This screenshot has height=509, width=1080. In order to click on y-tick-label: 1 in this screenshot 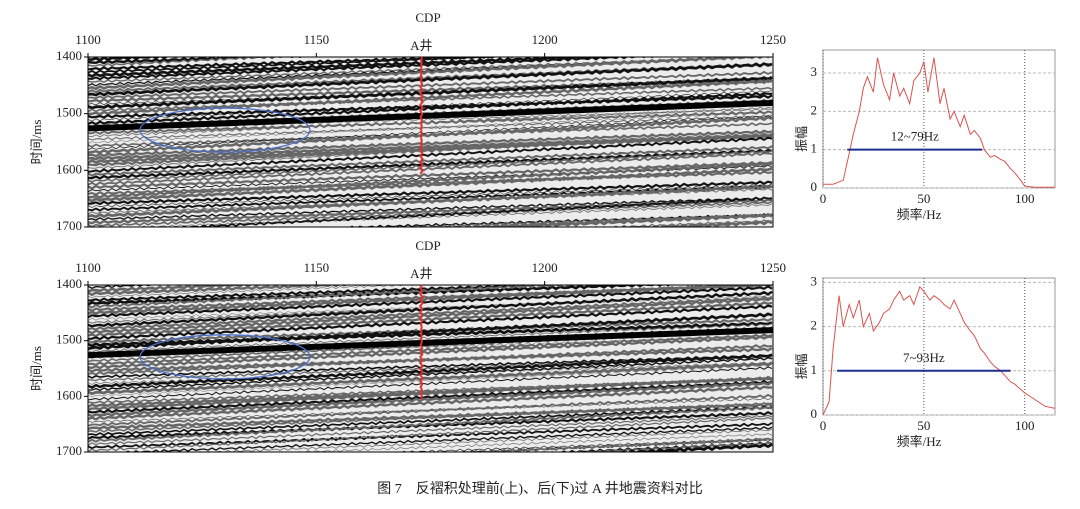, I will do `click(814, 369)`.